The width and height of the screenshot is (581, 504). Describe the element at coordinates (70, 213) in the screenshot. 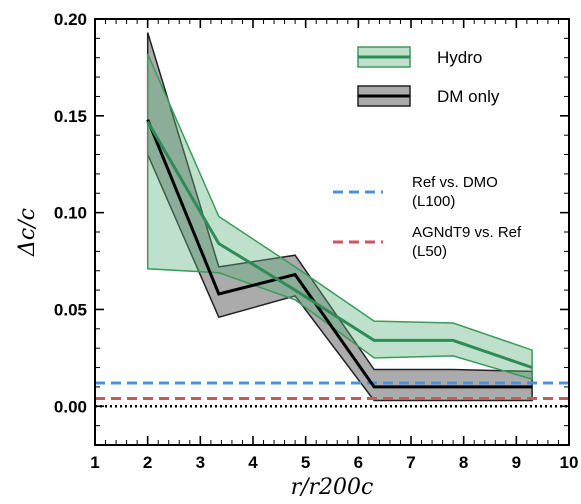

I see `y-tick-label: 0.10` at that location.